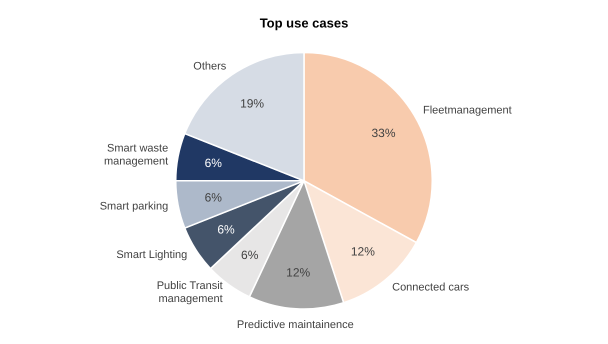 Image resolution: width=608 pixels, height=344 pixels. What do you see at coordinates (210, 66) in the screenshot?
I see `slice-label: Others` at bounding box center [210, 66].